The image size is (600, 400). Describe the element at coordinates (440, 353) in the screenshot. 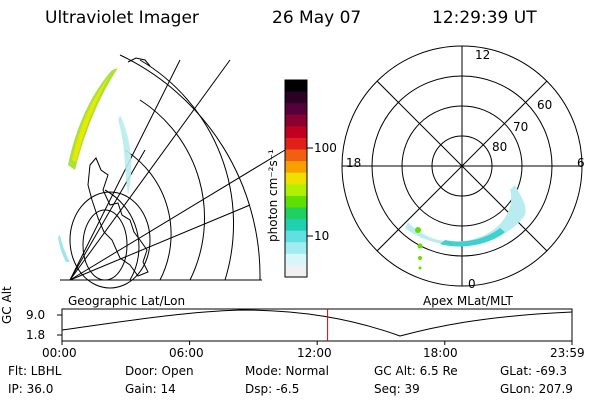

I see `timeline-xtick-1800: 18:00` at that location.